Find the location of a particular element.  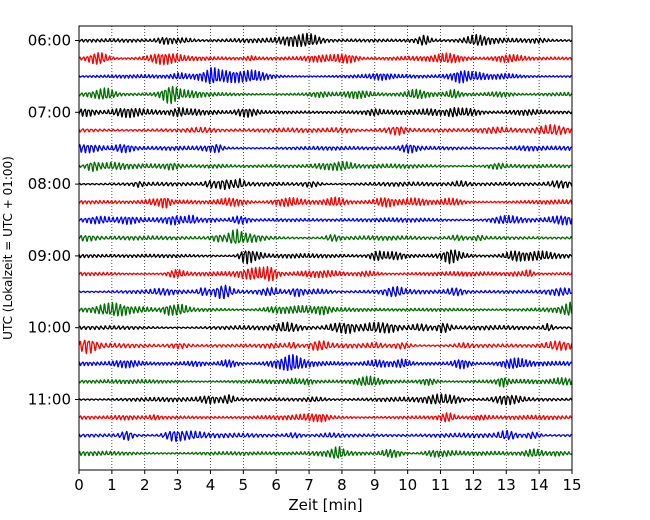

x-tick-label: 1 is located at coordinates (112, 485).